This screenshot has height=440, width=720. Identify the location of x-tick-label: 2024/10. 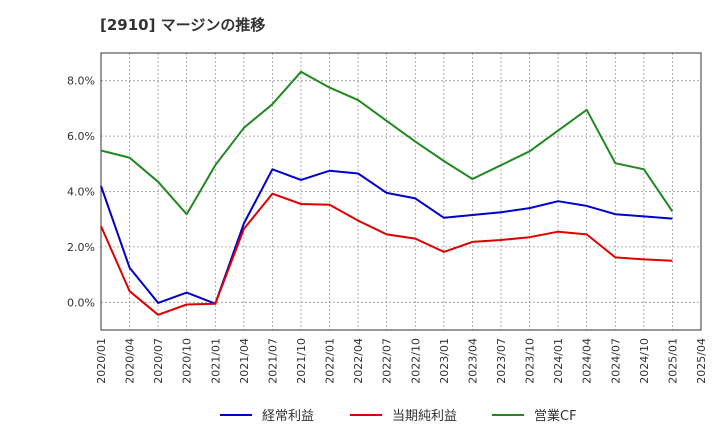
(644, 361).